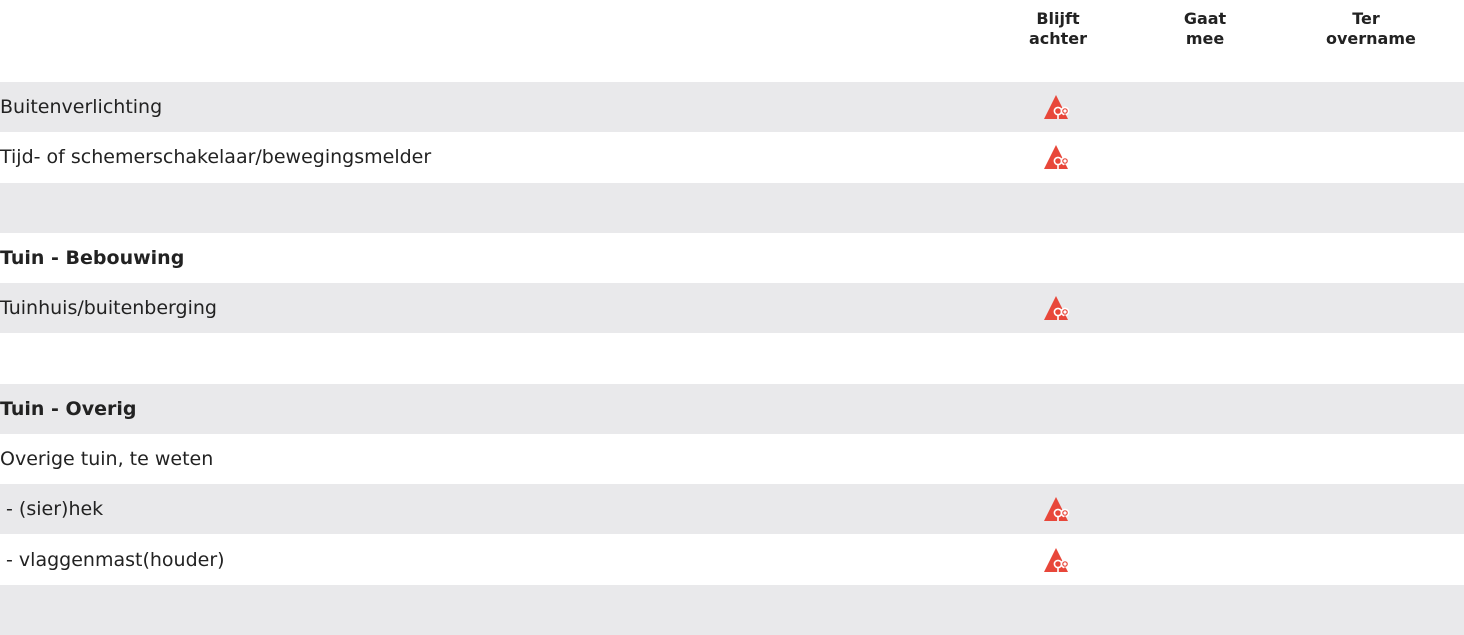 This screenshot has height=635, width=1464. Describe the element at coordinates (112, 559) in the screenshot. I see `row-label: - vlaggenmast(houder)` at that location.